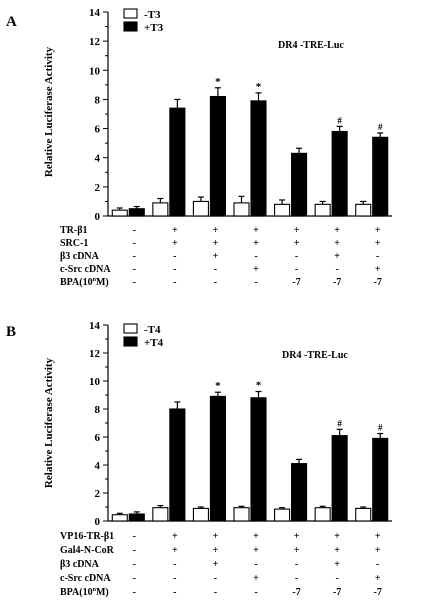  What do you see at coordinates (152, 330) in the screenshot?
I see `legend-label-minus: -T4` at bounding box center [152, 330].